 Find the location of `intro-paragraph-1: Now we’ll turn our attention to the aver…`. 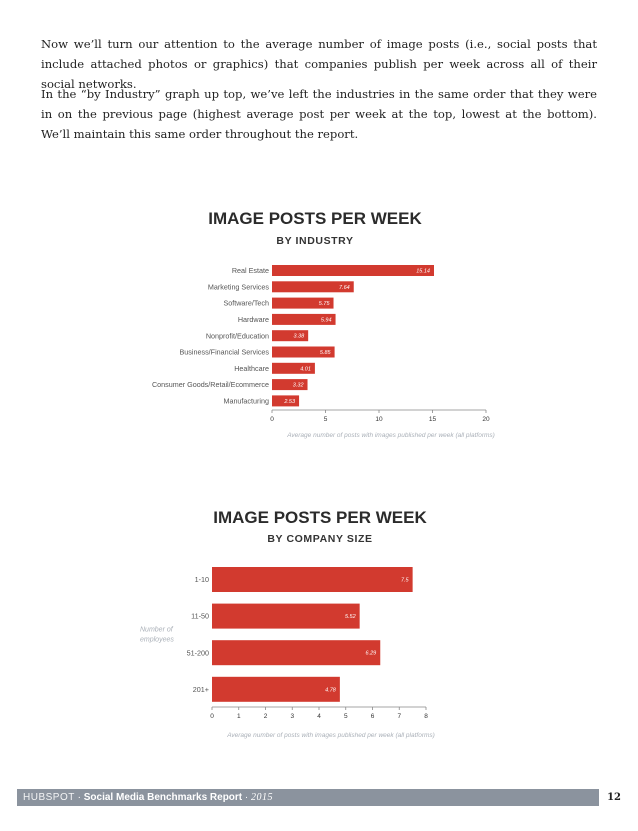

intro-paragraph-1: Now we’ll turn our attention to the aver… is located at coordinates (319, 64).